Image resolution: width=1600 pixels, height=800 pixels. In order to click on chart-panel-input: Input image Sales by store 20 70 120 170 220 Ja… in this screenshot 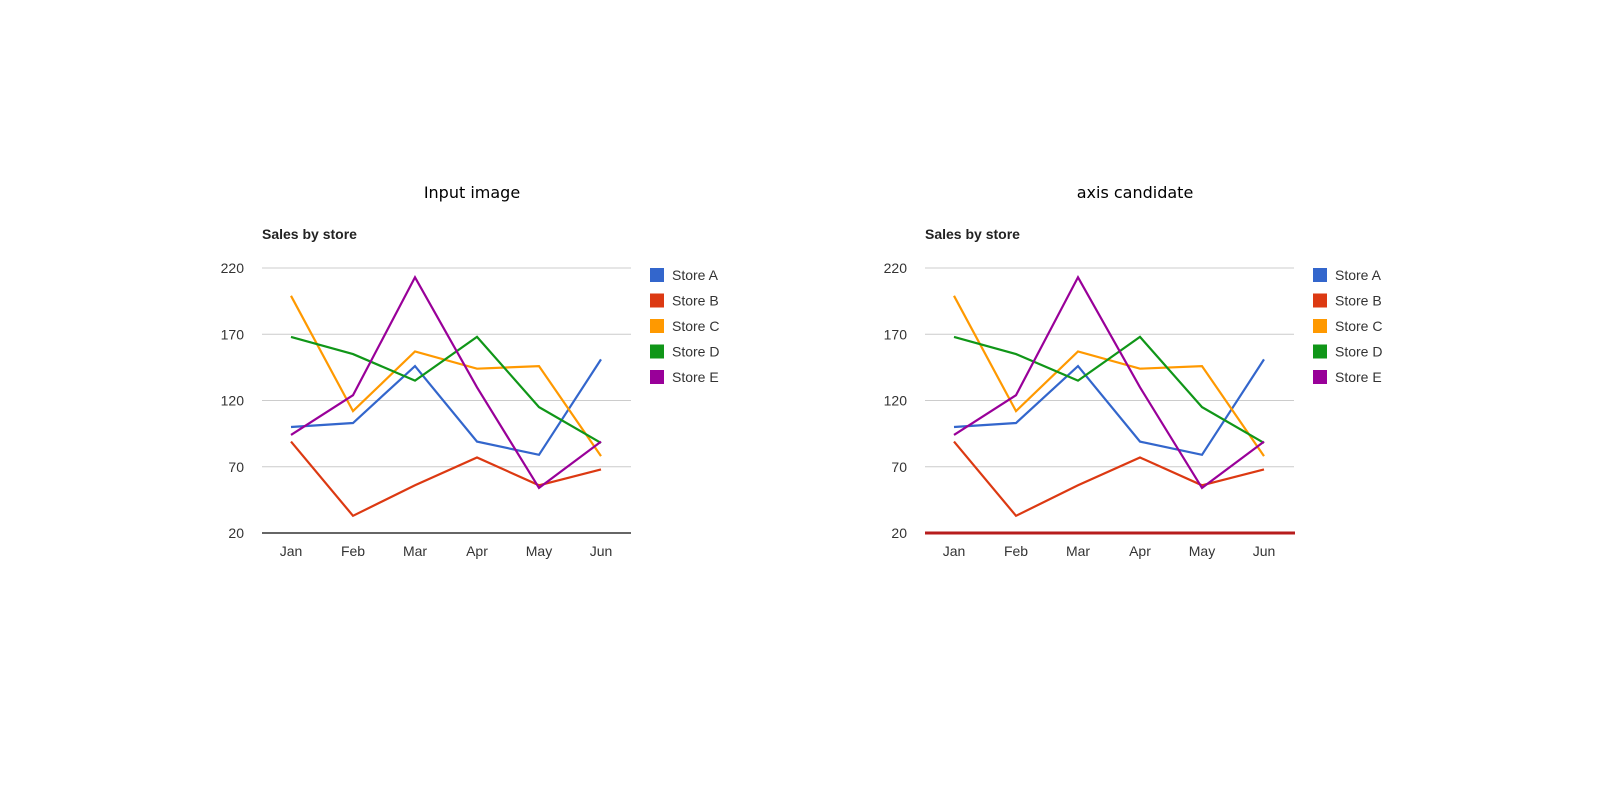, I will do `click(470, 371)`.